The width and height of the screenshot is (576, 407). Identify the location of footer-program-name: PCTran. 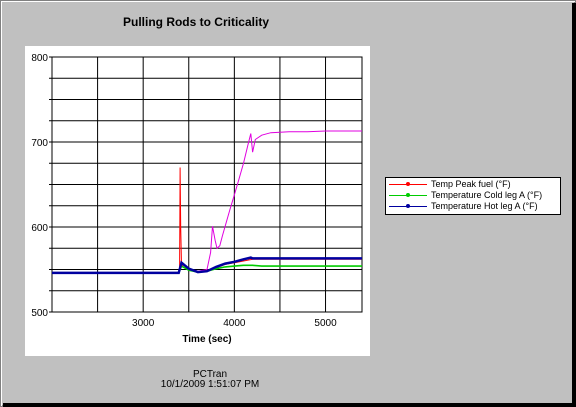
(210, 374).